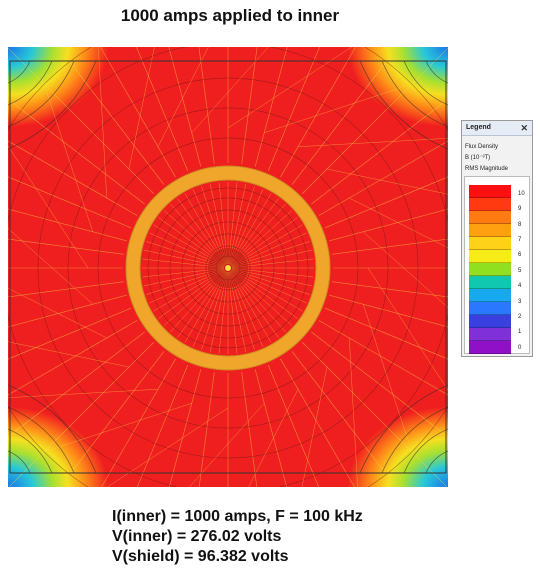  What do you see at coordinates (497, 265) in the screenshot?
I see `legend-scale-panel: 10 9 8 7 6 5 4 3 2 1 0` at bounding box center [497, 265].